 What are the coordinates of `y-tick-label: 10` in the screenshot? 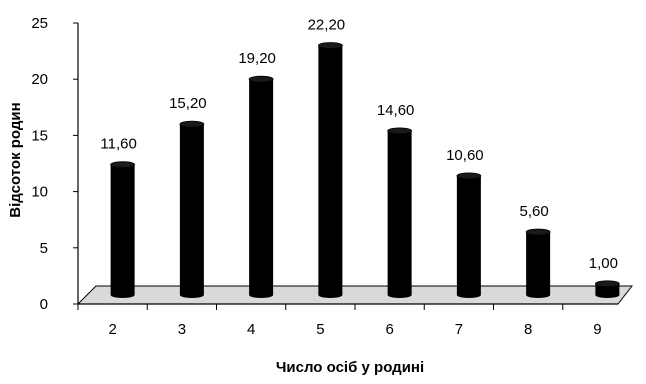 It's located at (39, 192).